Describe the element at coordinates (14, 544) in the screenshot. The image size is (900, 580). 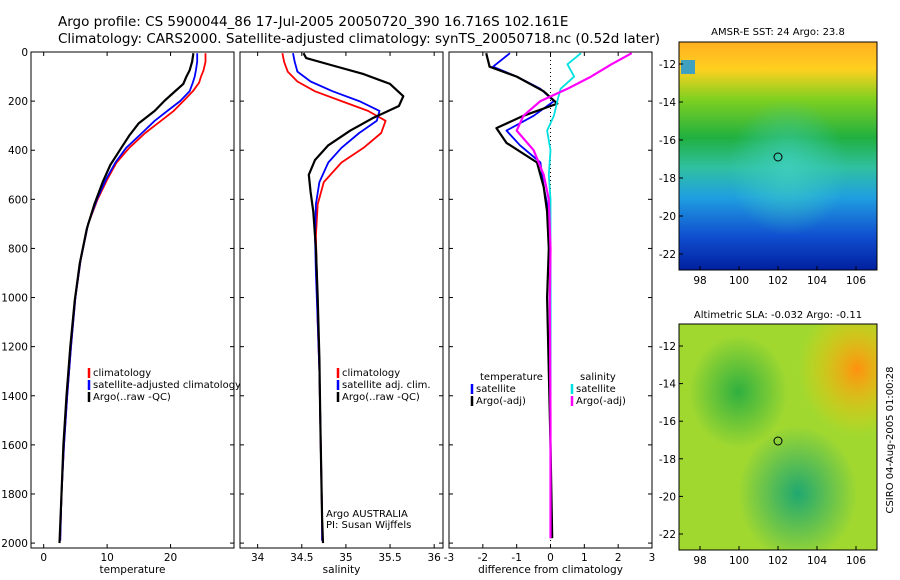
I see `depth-tick-label: 2000` at that location.